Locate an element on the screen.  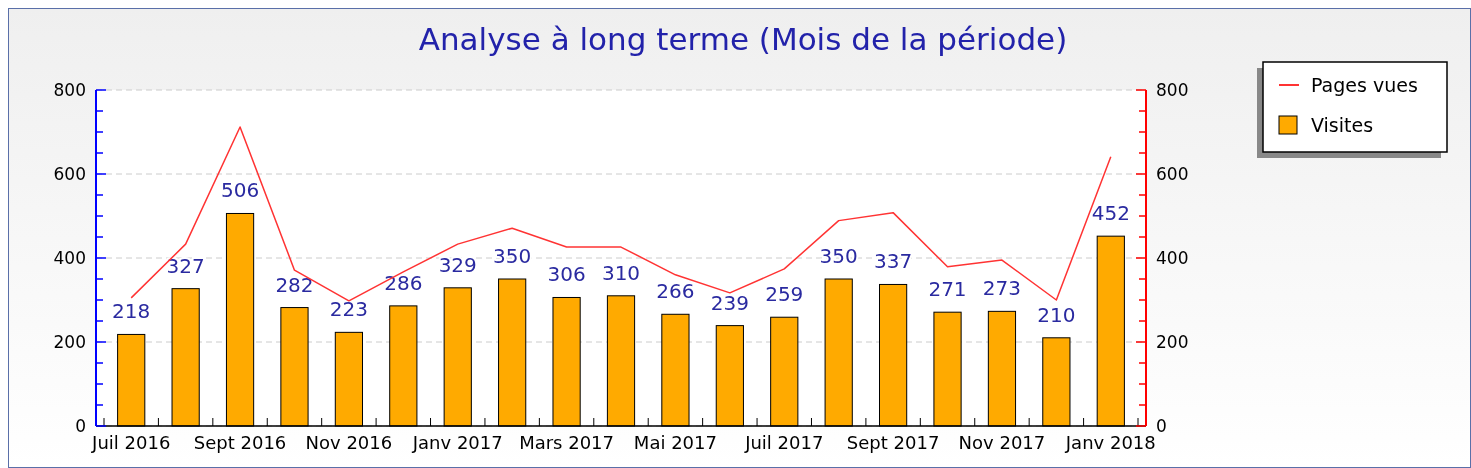
x-tick-label: Nov 2016 is located at coordinates (349, 442).